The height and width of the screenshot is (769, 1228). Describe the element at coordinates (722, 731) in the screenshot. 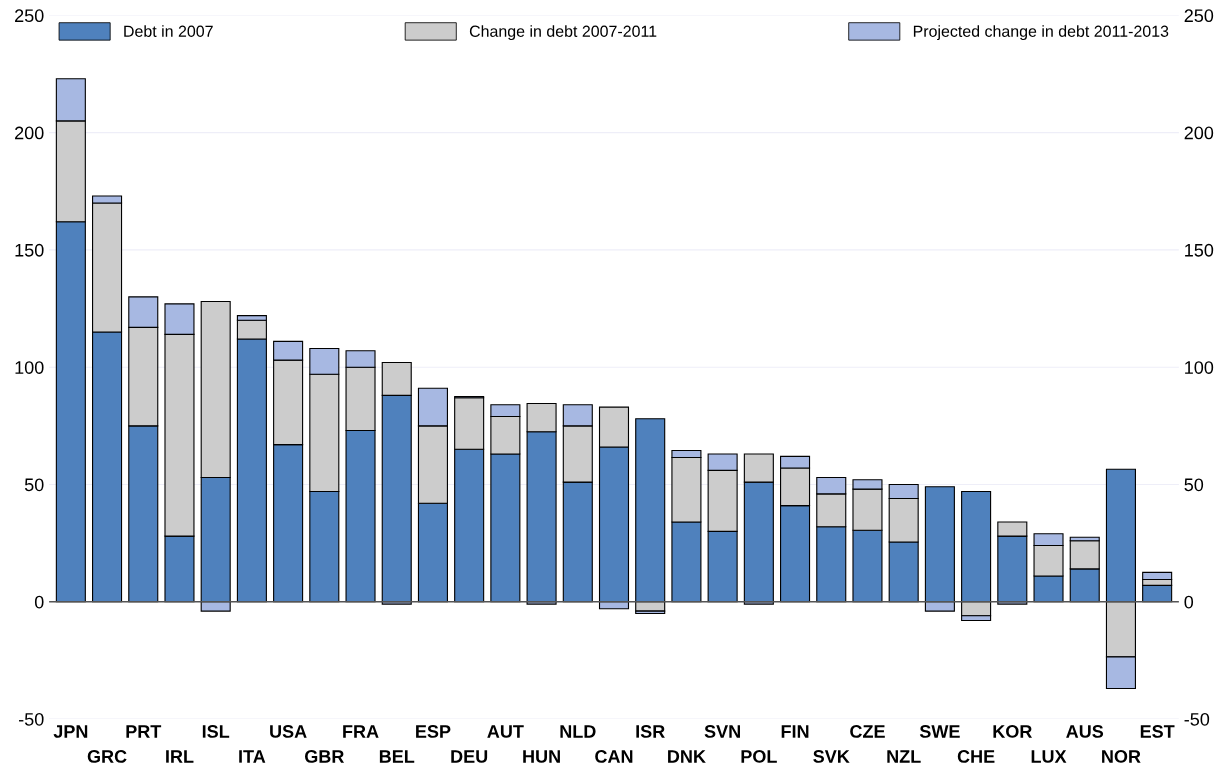

I see `x-tick-label: SVN` at that location.